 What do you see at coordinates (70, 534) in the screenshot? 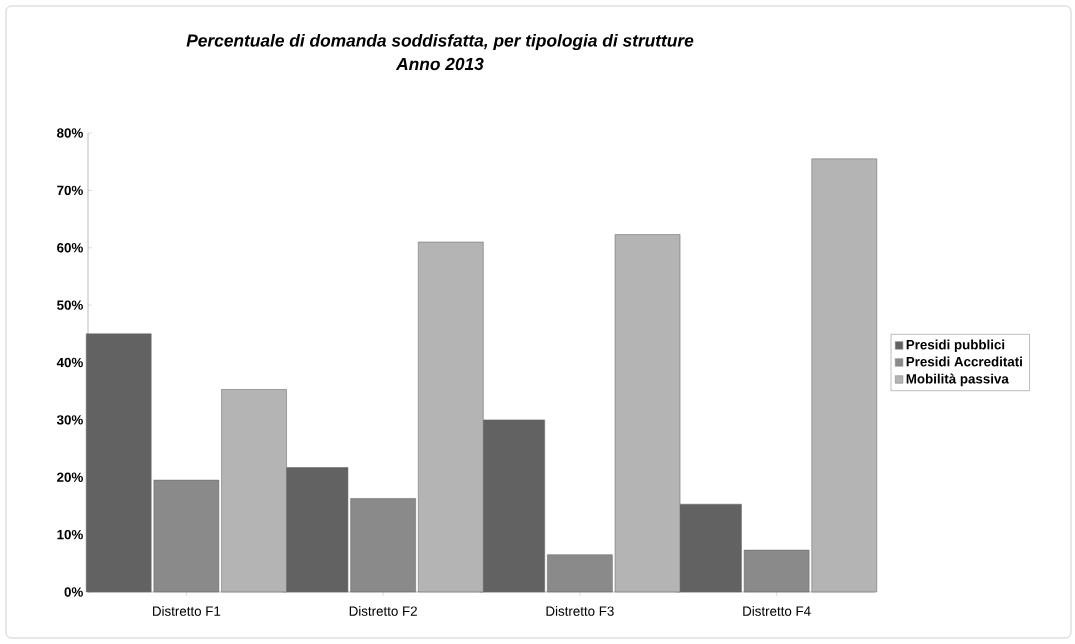
I see `y-tick-label: 10%` at bounding box center [70, 534].